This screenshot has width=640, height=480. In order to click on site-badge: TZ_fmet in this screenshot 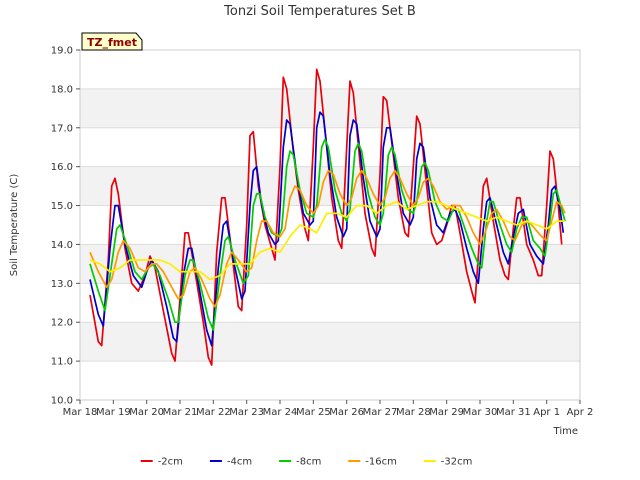, I will do `click(112, 41)`.